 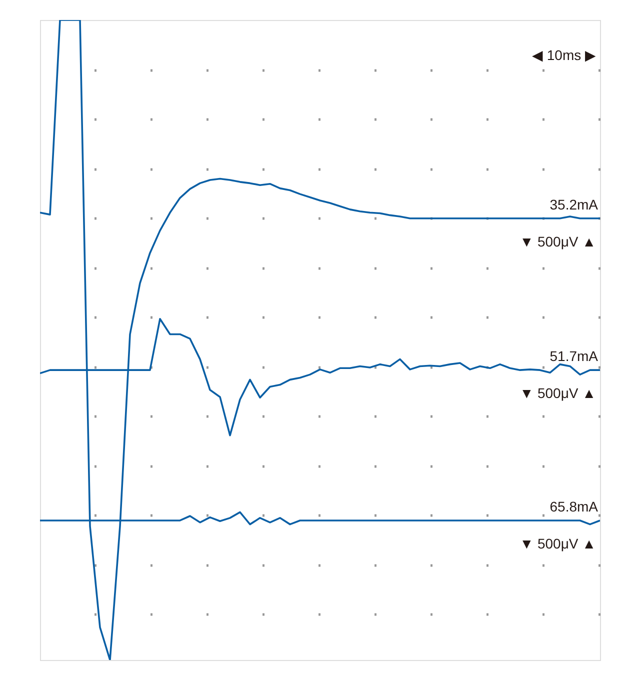 I want to click on series-label: 35.2mA, so click(x=574, y=204).